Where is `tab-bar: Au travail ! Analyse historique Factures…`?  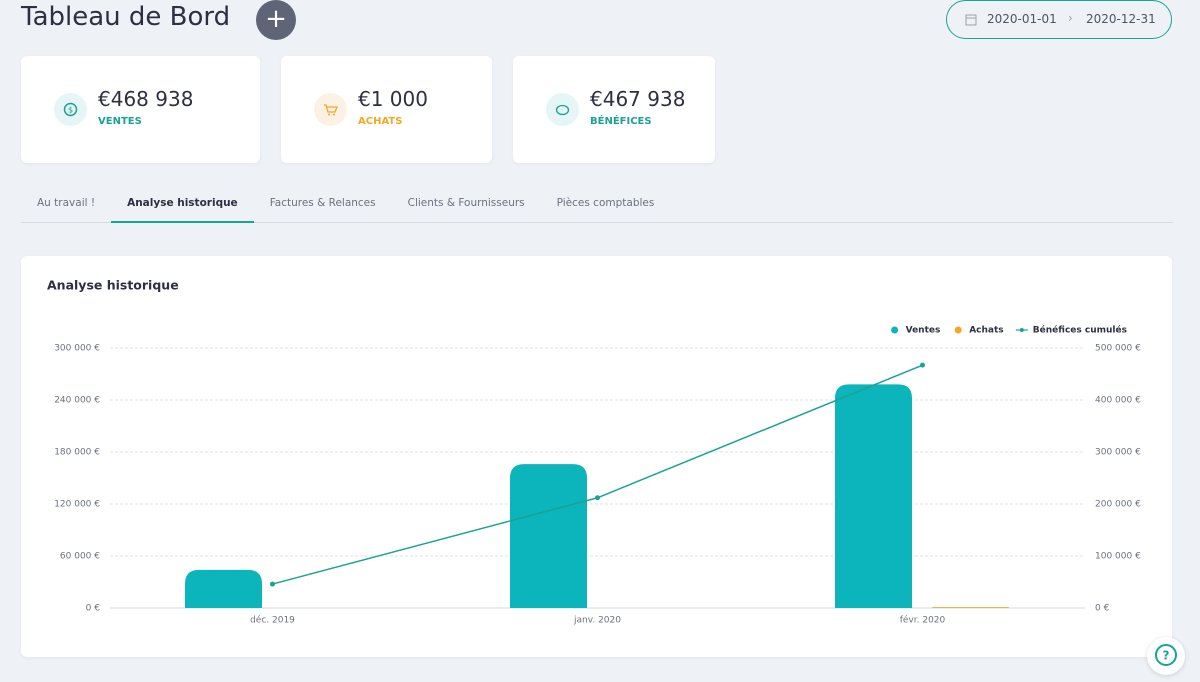 tab-bar: Au travail ! Analyse historique Factures… is located at coordinates (597, 209).